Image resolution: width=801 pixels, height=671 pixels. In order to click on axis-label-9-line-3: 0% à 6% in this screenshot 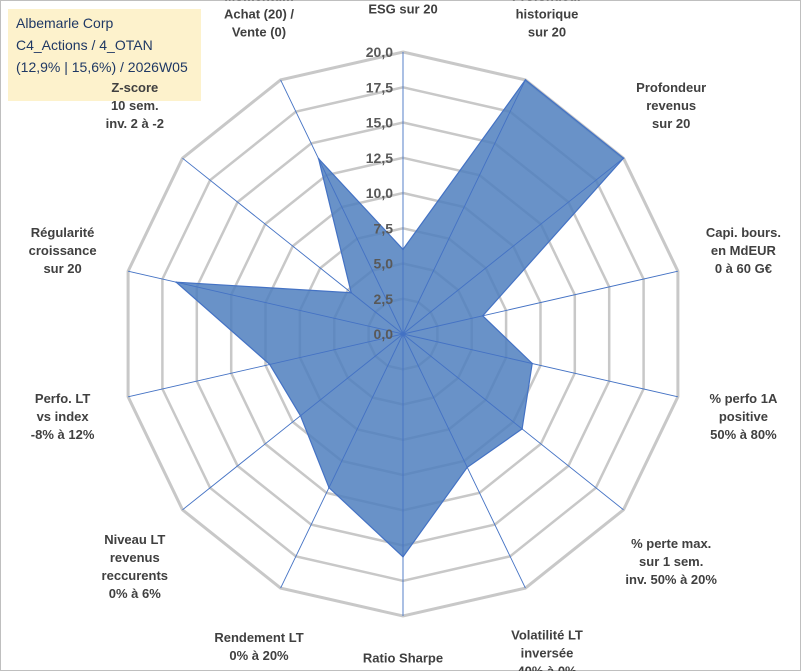, I will do `click(135, 593)`.